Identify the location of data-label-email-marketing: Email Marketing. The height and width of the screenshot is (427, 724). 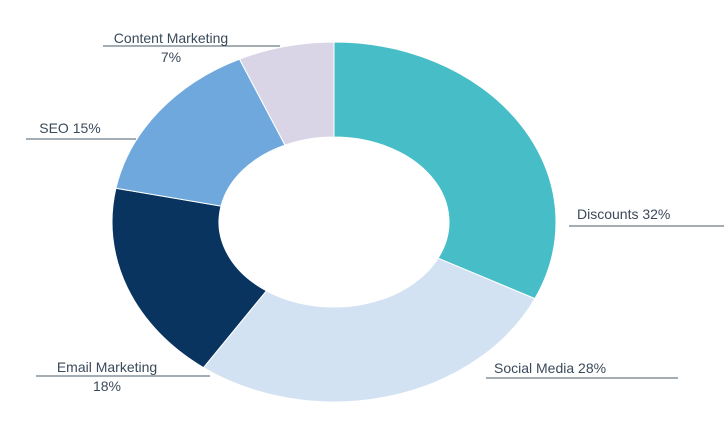
(107, 367).